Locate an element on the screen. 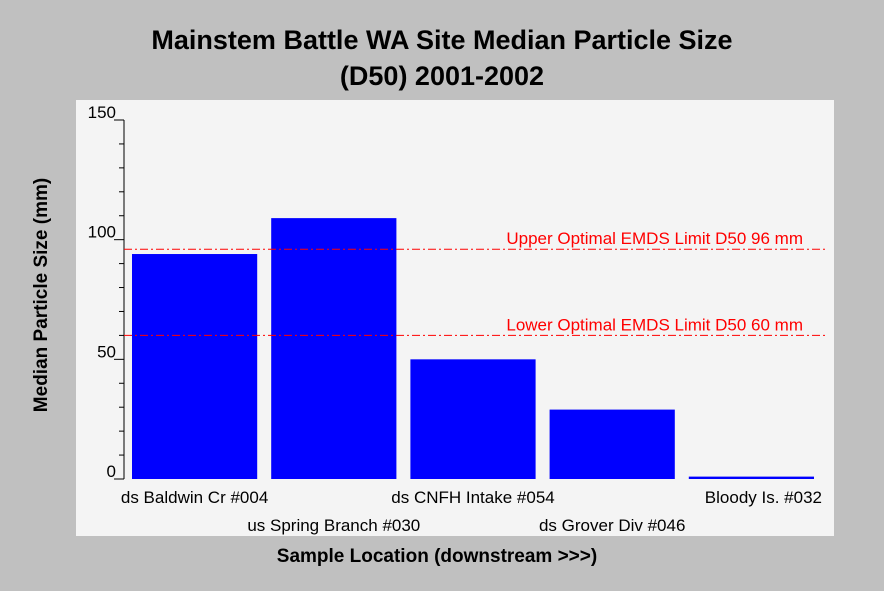  x-tick-label: ds Baldwin Cr #004 is located at coordinates (194, 497).